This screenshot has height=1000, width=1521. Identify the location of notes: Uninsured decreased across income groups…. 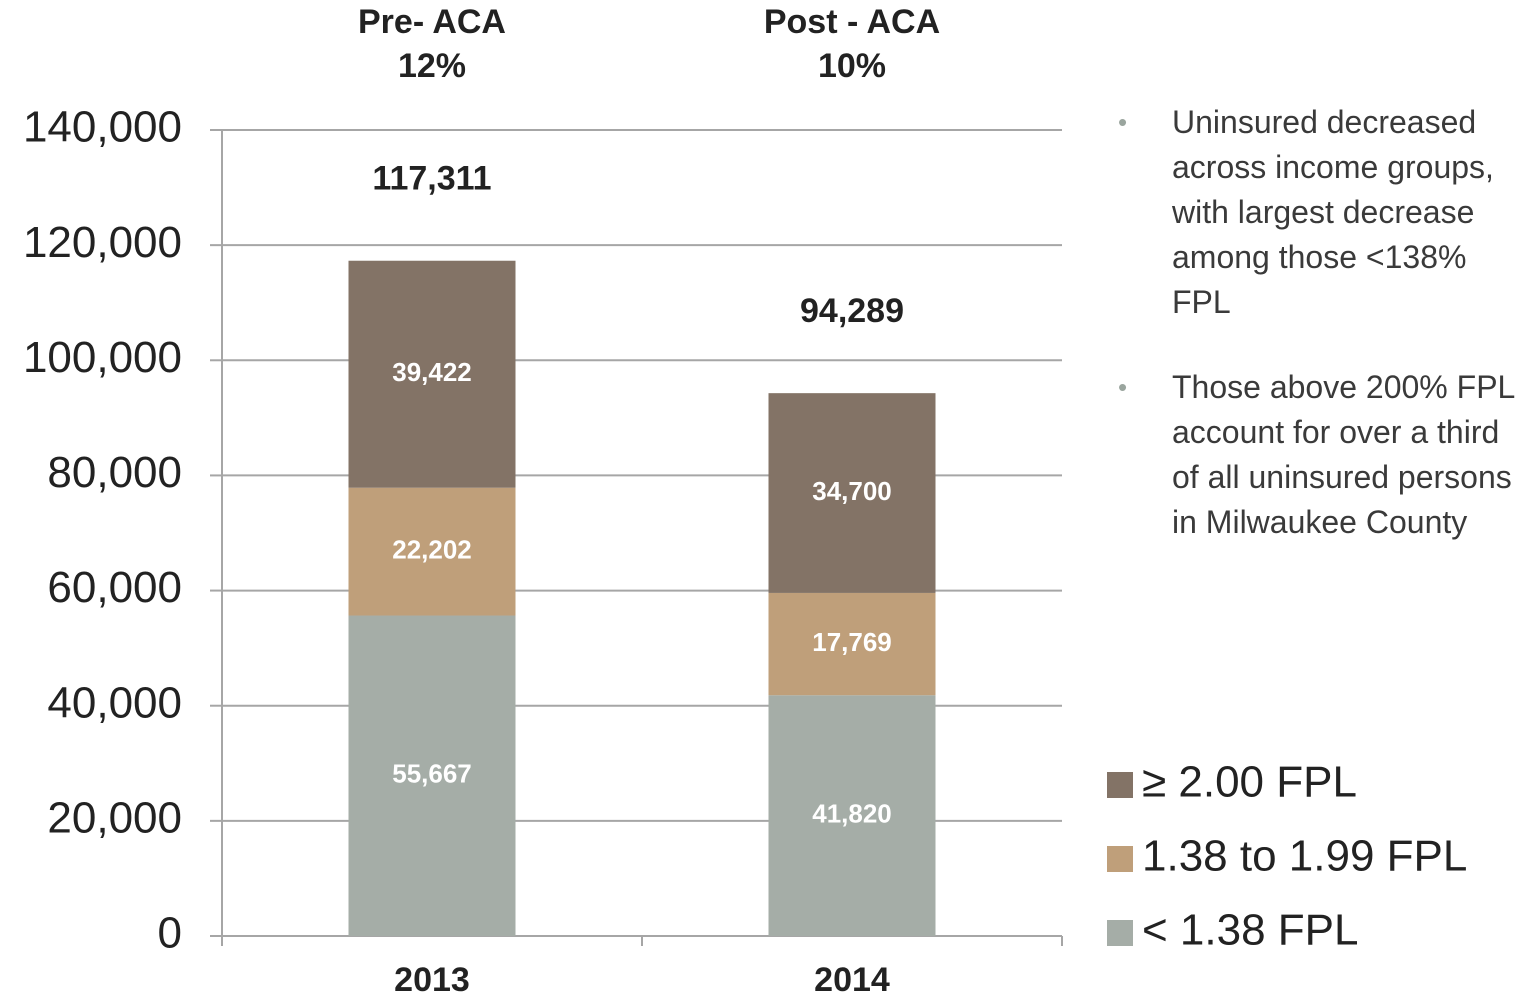
(1318, 342).